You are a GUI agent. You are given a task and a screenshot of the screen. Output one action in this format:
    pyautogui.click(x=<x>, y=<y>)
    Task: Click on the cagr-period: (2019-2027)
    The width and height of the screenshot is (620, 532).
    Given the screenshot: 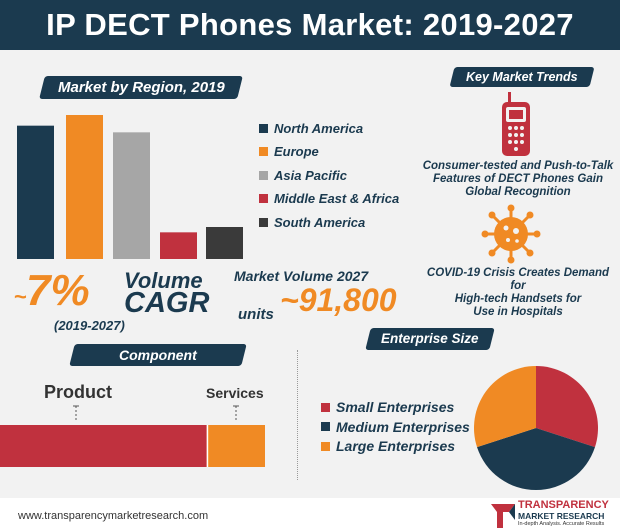 What is the action you would take?
    pyautogui.click(x=89, y=325)
    